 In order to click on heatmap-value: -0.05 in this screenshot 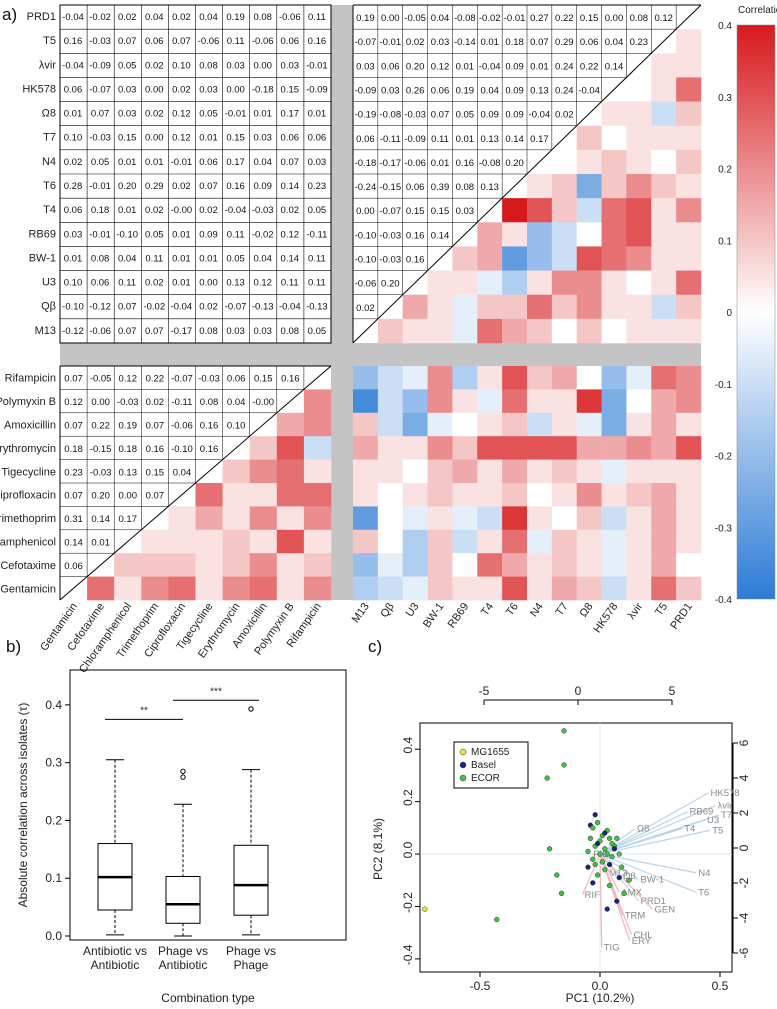, I will do `click(101, 379)`.